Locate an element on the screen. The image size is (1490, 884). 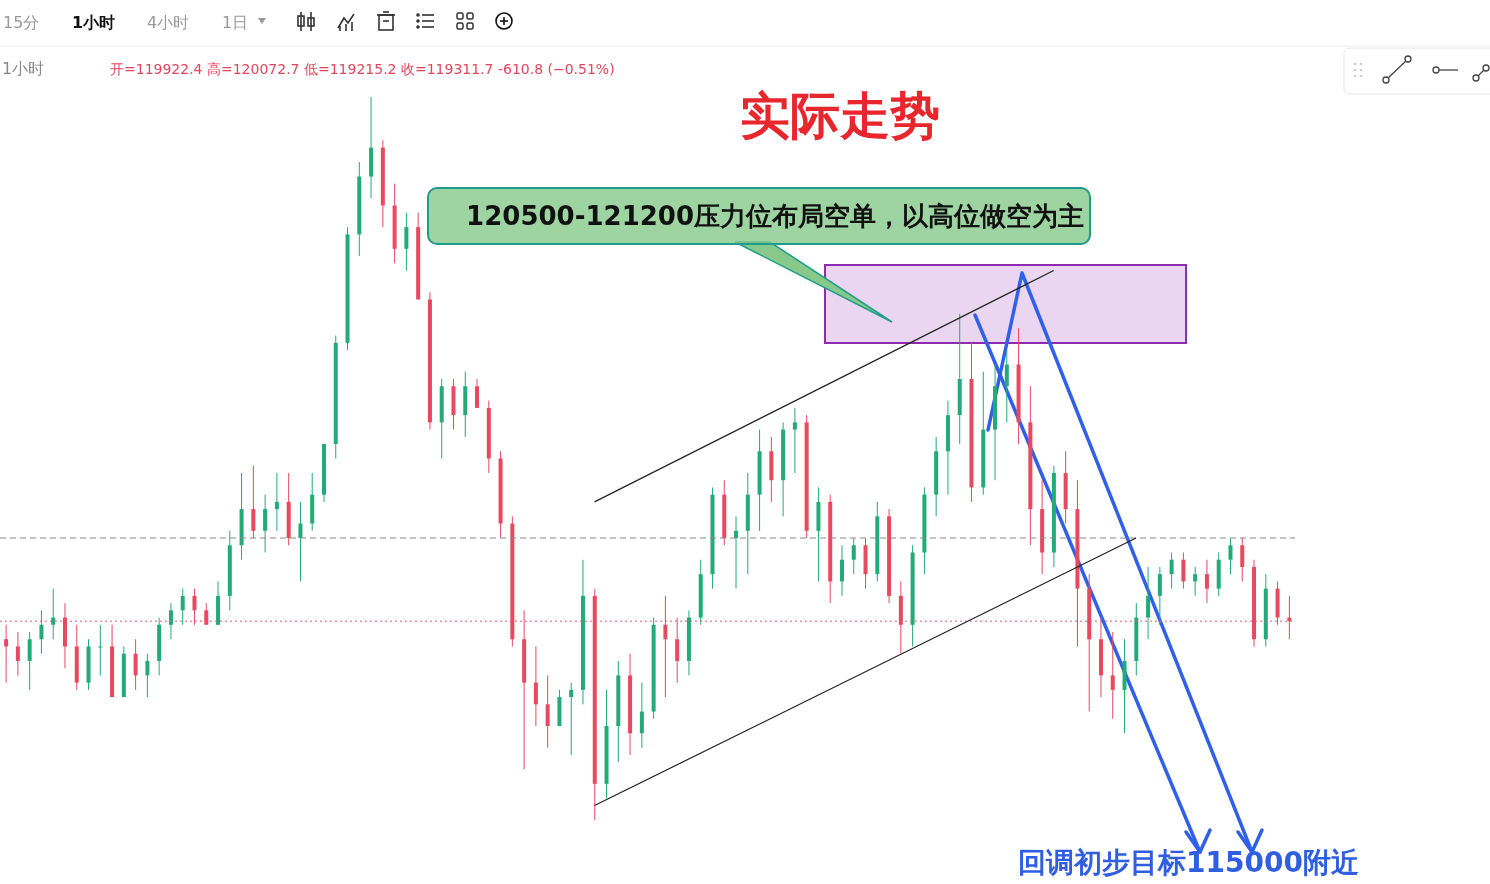
text: 开=119922.4 高=120072.7 低=119215.2 收=119311.7 -610.8 (−0.51%) is located at coordinates (362, 69).